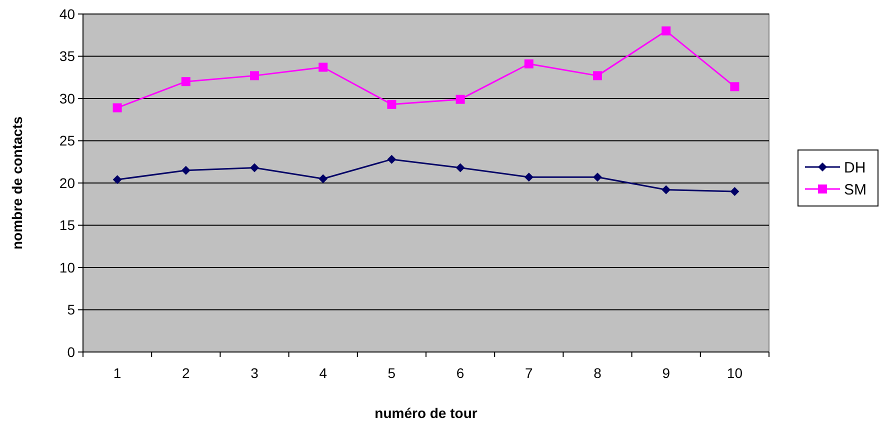  Describe the element at coordinates (186, 373) in the screenshot. I see `x-tick-label: 2` at that location.